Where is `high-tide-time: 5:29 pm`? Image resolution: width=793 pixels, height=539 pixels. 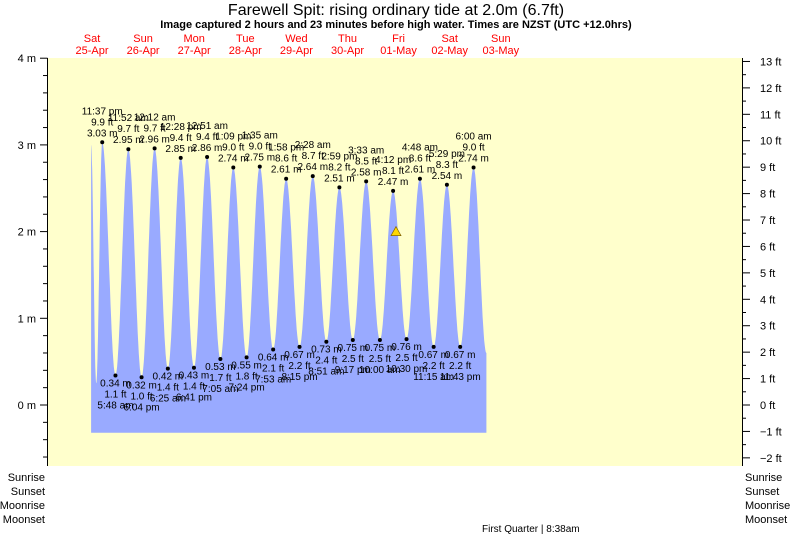
high-tide-time: 5:29 pm is located at coordinates (447, 154).